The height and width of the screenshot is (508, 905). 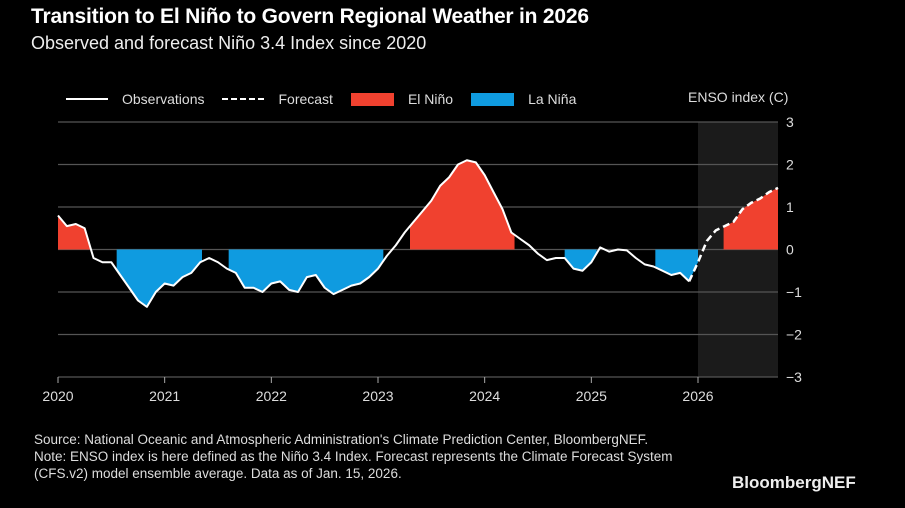 What do you see at coordinates (523, 99) in the screenshot?
I see `legend-item-la-nina: La Niña` at bounding box center [523, 99].